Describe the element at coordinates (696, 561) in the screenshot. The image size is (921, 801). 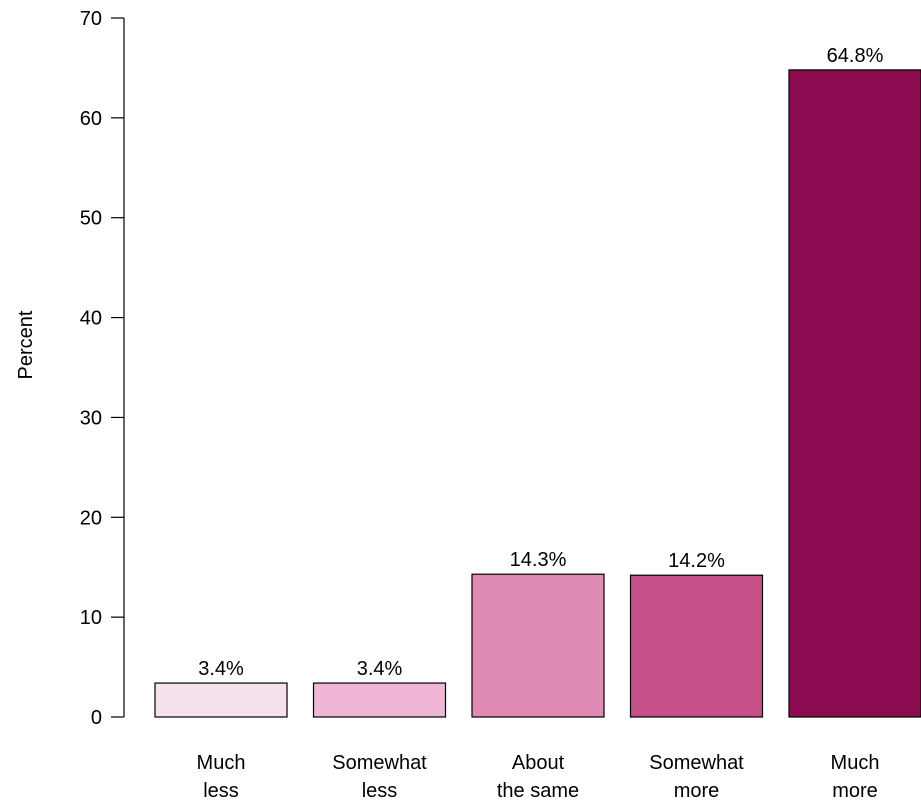
I see `bar-value-label: 14.2%` at that location.